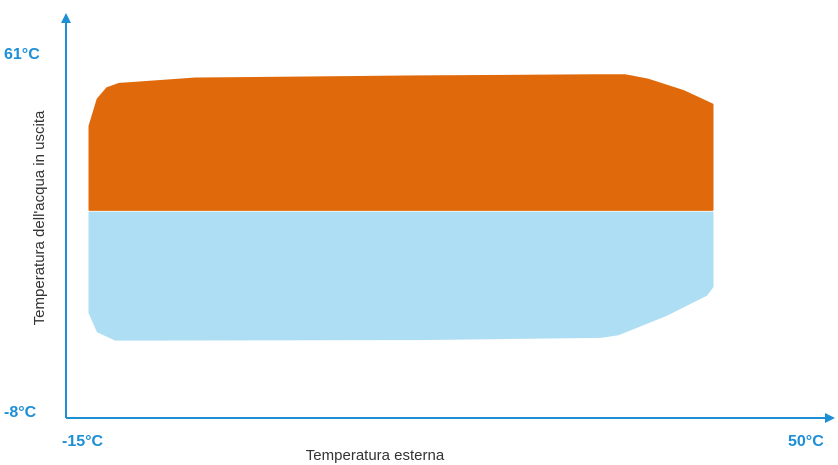 This screenshot has width=838, height=465. Describe the element at coordinates (83, 441) in the screenshot. I see `x-tick-label-min: -15°C` at that location.